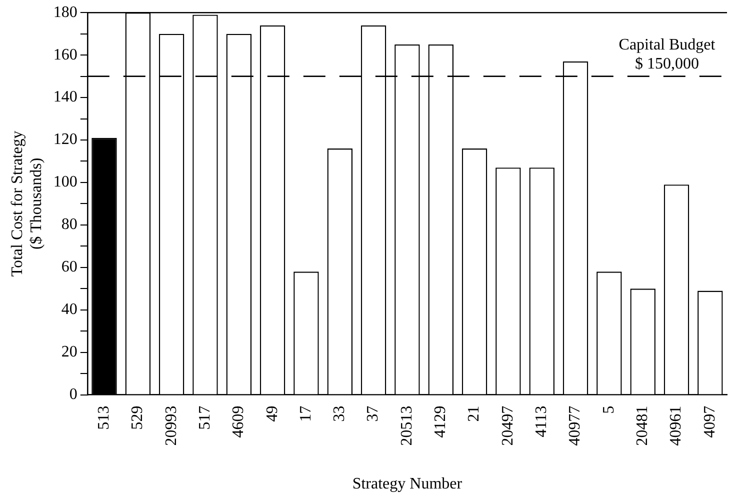  I want to click on y-tick-label: 160, so click(65, 55).